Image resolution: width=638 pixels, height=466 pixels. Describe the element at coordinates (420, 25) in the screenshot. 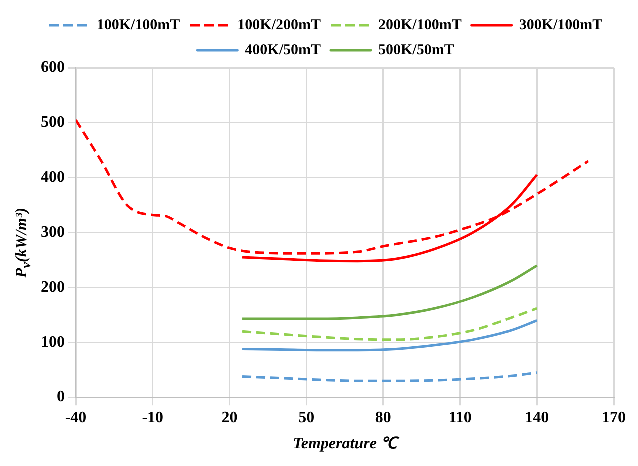

I see `legend-label: 200K/100mT` at that location.